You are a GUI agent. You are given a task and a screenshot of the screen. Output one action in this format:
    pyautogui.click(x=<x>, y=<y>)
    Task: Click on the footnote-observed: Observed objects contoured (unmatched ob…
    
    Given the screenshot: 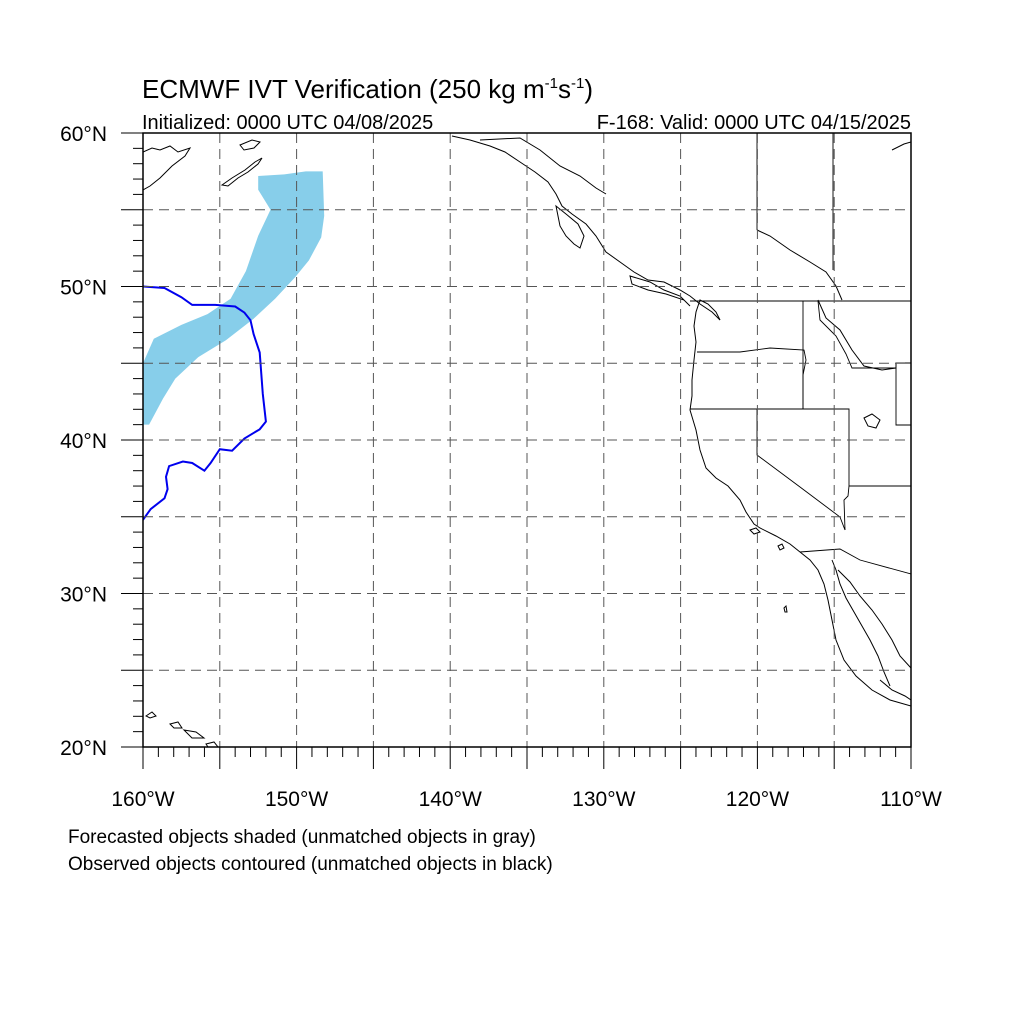 What is the action you would take?
    pyautogui.click(x=310, y=864)
    